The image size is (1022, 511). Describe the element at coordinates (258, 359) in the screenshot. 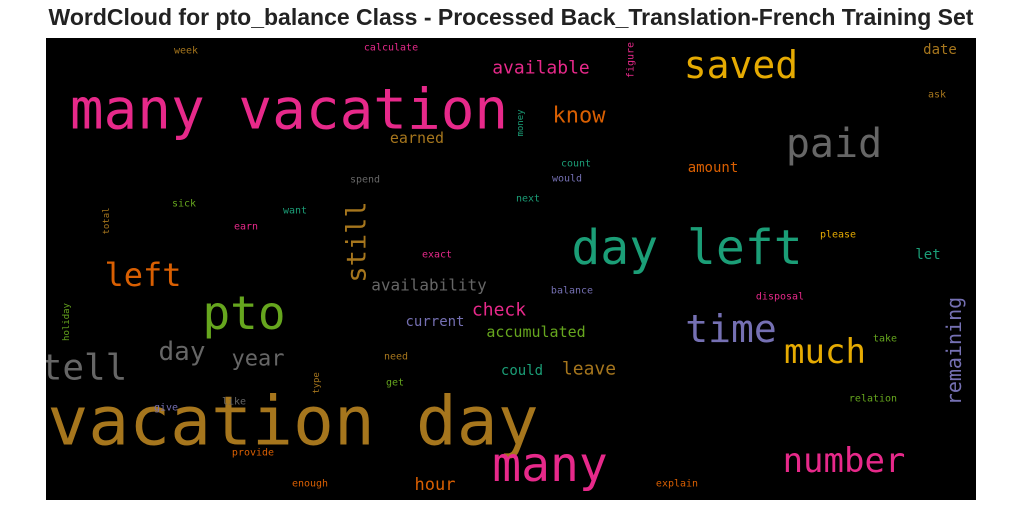

I see `word-year: year` at that location.